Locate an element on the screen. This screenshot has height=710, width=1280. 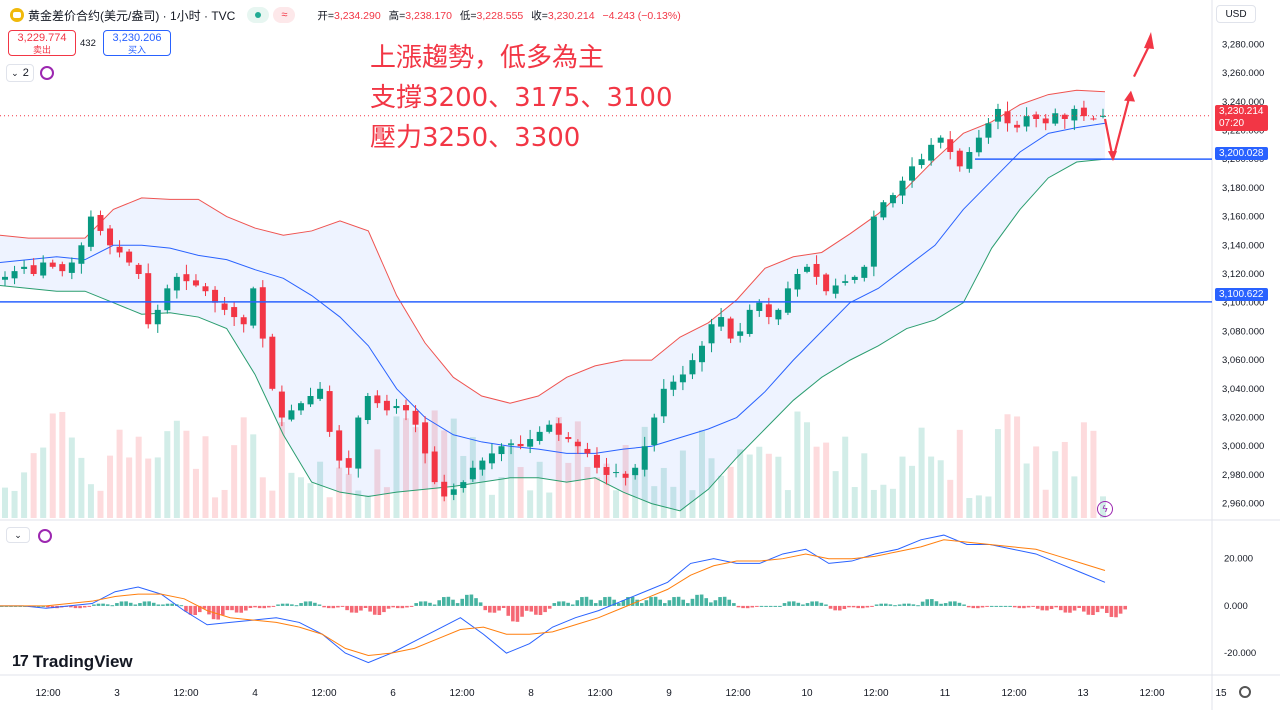
currency-selector: USD is located at coordinates (1236, 14).